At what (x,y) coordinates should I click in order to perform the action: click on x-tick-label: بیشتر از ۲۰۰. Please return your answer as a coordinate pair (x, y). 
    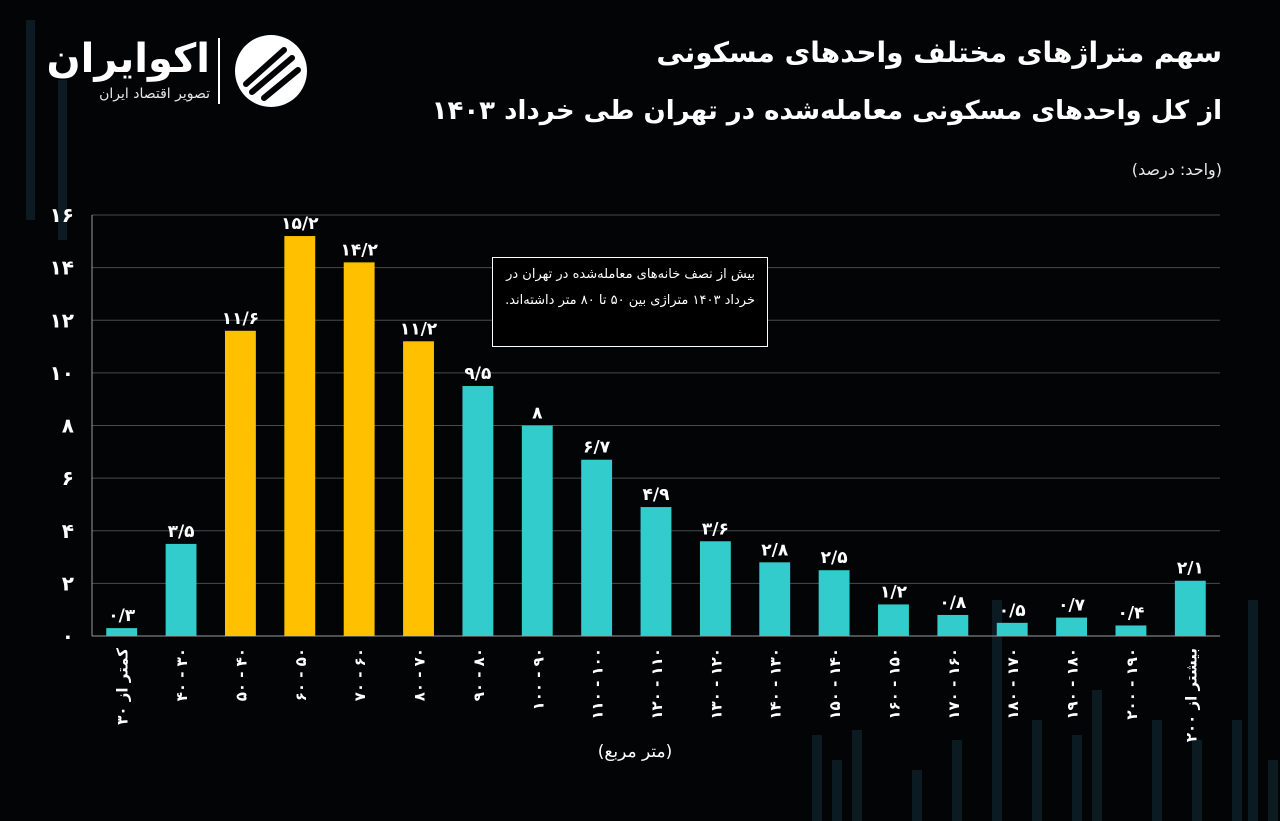
    Looking at the image, I should click on (1191, 695).